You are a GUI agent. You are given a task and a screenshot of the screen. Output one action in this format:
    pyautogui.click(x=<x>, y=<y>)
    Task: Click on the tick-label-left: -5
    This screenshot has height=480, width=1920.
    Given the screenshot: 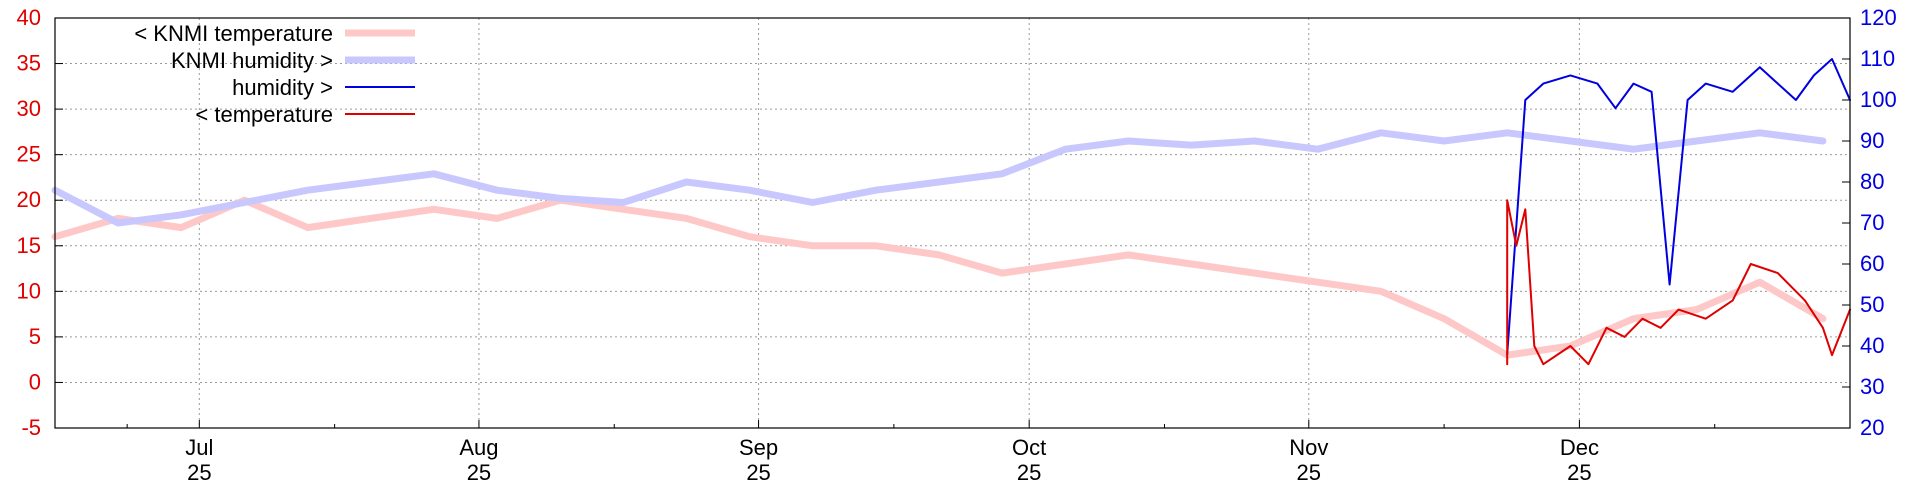 What is the action you would take?
    pyautogui.click(x=31, y=427)
    